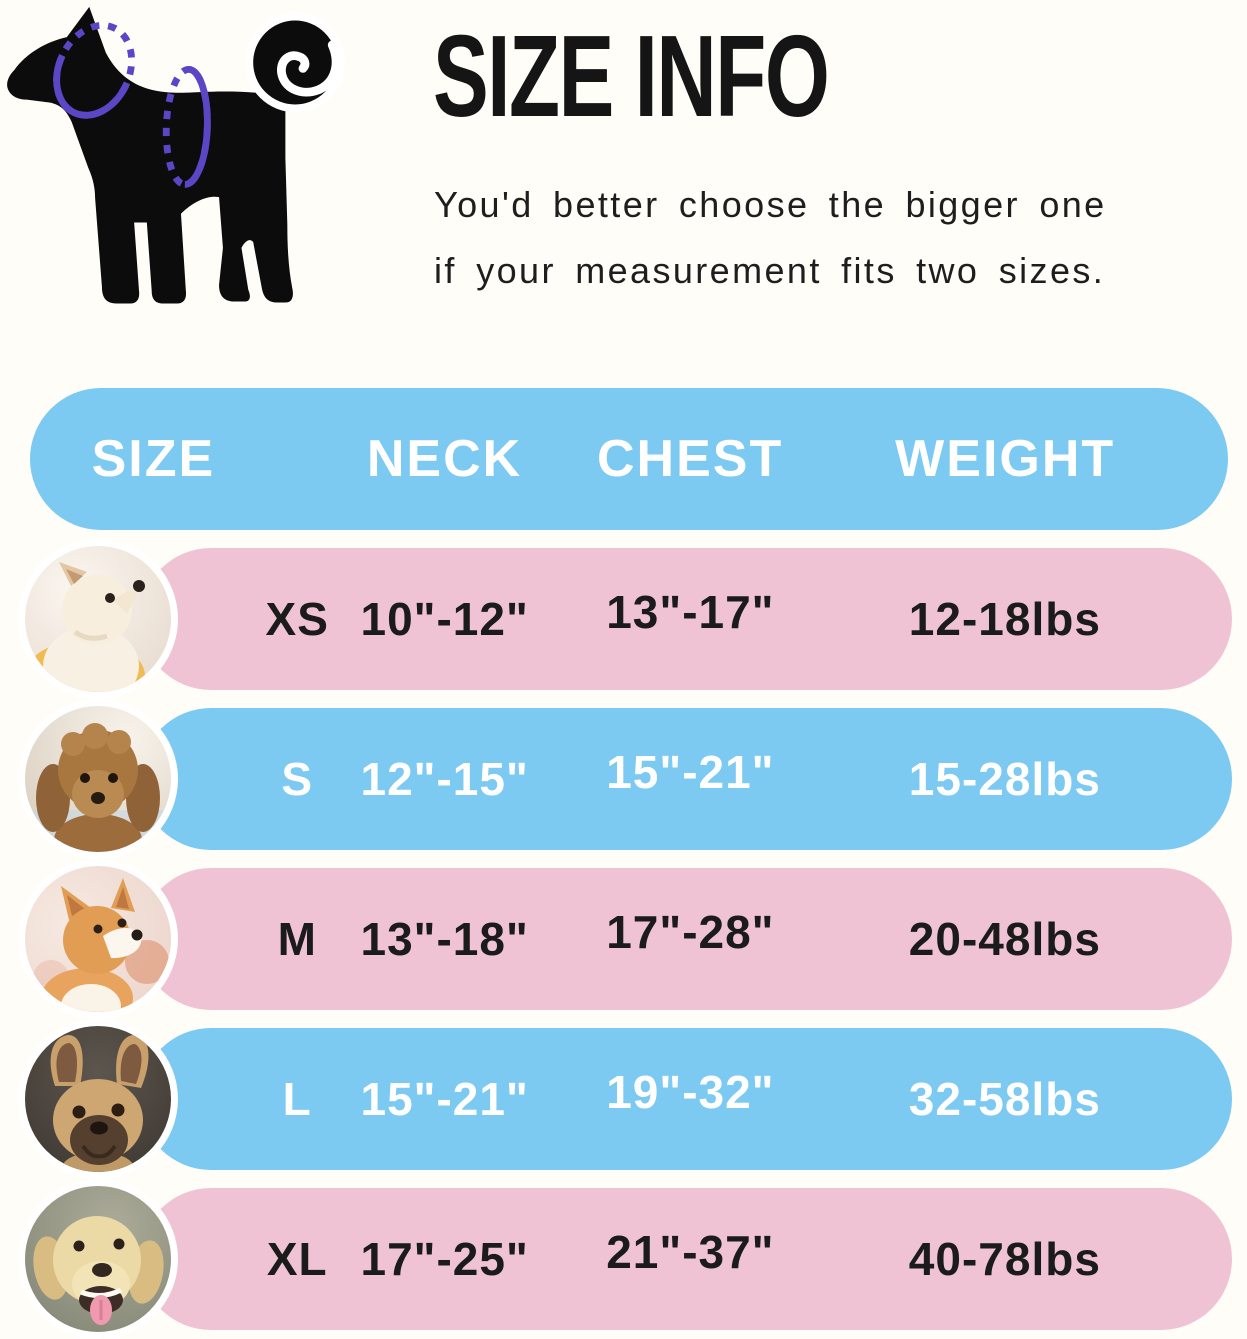  I want to click on weight-value: 40-78lbs, so click(1004, 1259).